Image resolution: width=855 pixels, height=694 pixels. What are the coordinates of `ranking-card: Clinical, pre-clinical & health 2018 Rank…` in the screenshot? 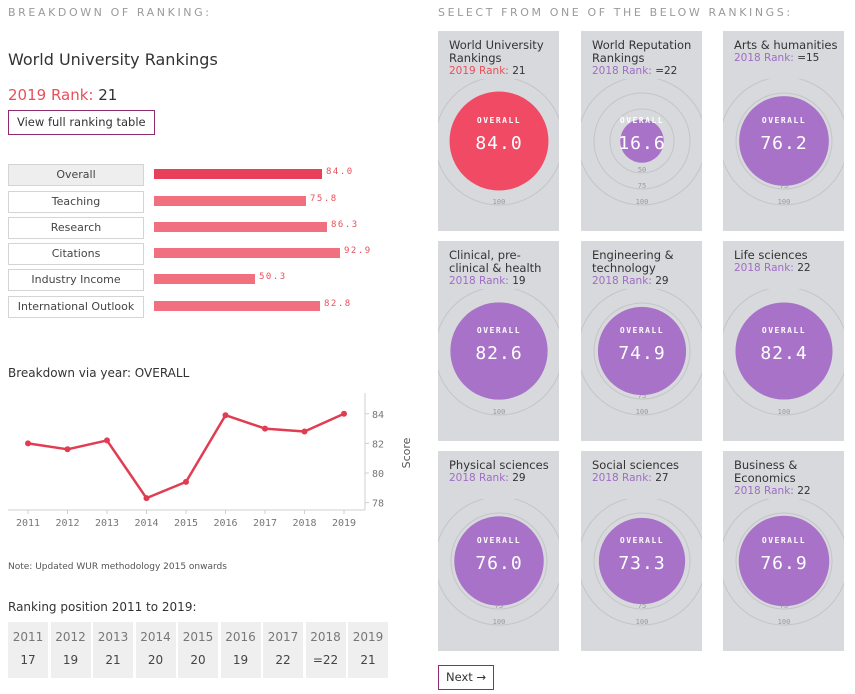 It's located at (498, 341).